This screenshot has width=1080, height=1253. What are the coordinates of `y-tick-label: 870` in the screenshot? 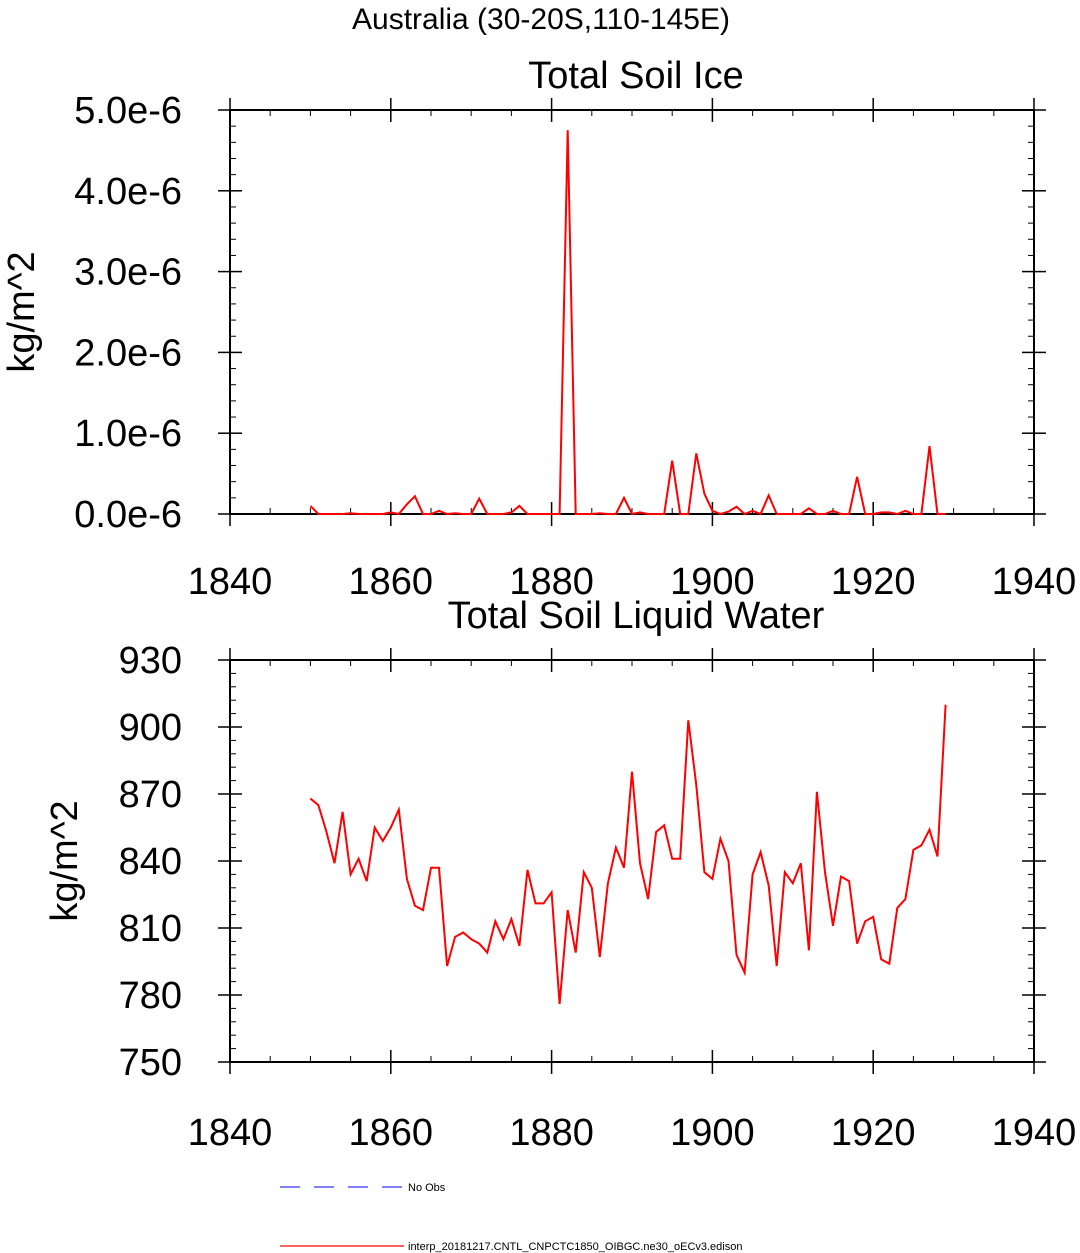 It's located at (150, 795).